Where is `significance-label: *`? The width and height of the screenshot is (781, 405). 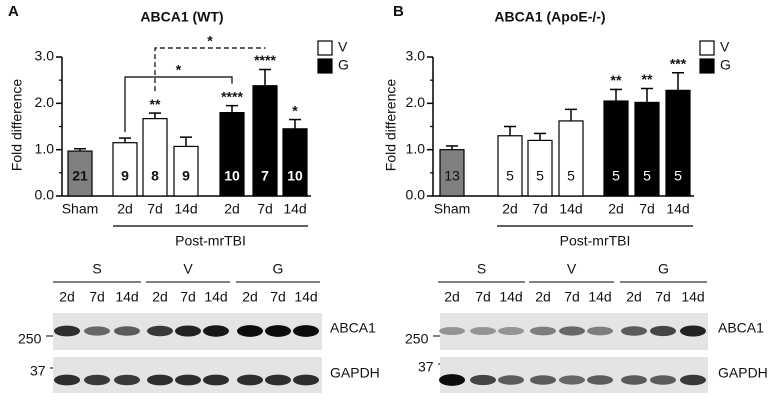 significance-label: * is located at coordinates (295, 110).